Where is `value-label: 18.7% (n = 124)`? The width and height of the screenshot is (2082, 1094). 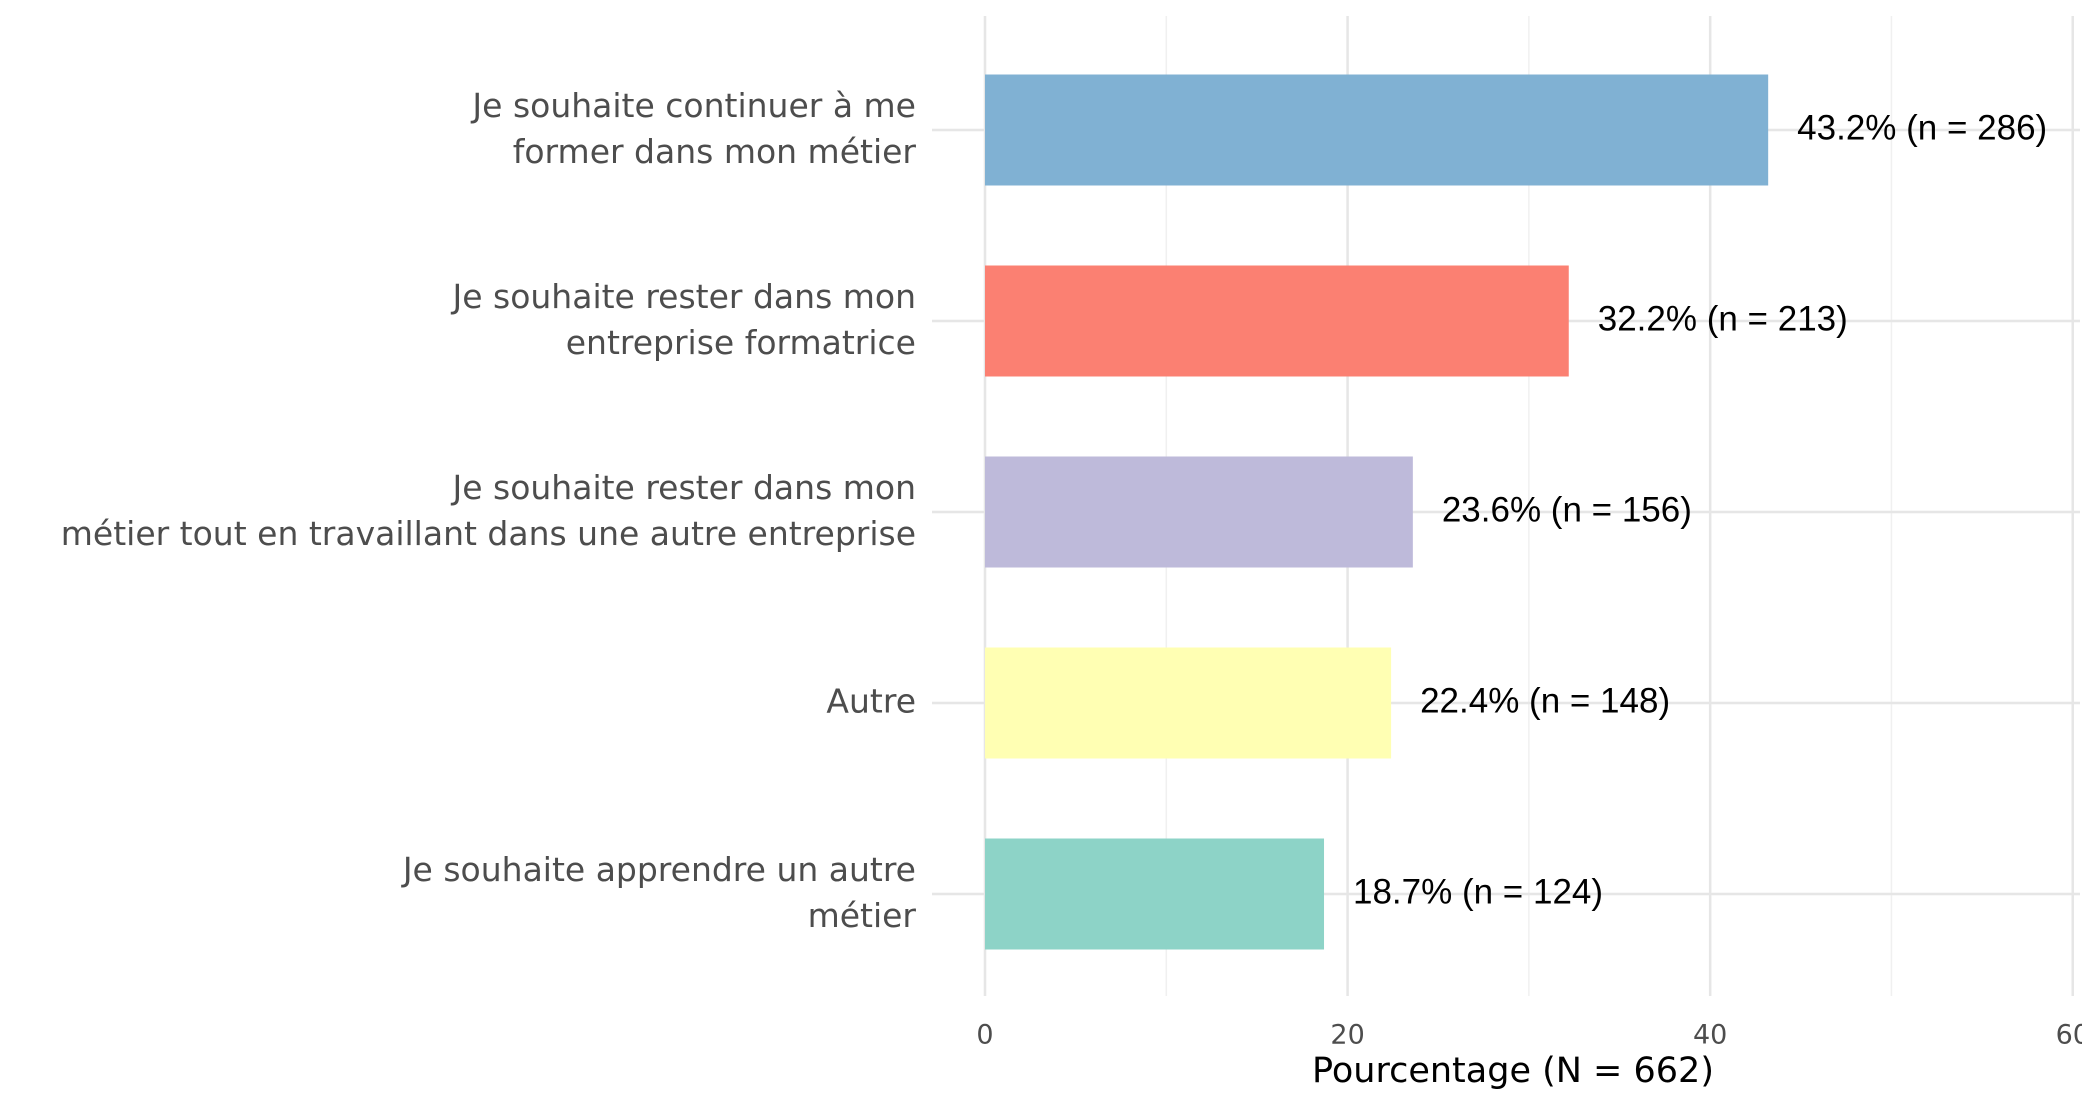 value-label: 18.7% (n = 124) is located at coordinates (1478, 891).